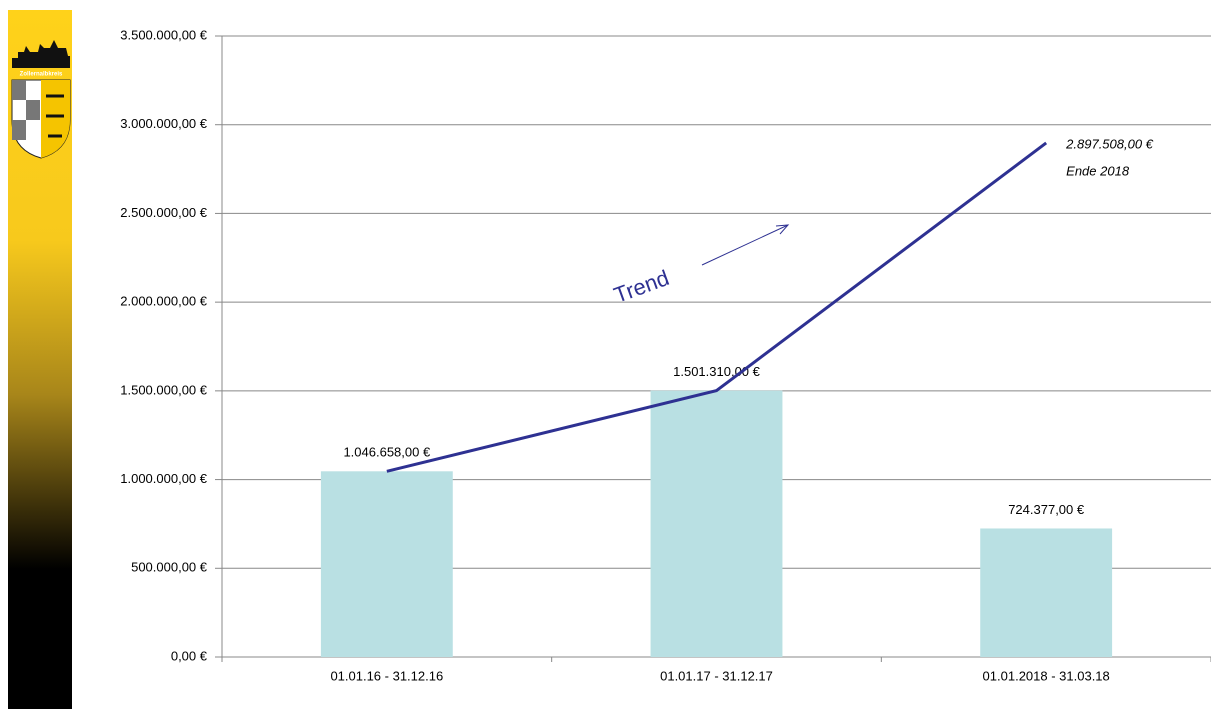  I want to click on trend-end-label: 2.897.508,00 €, so click(1109, 143).